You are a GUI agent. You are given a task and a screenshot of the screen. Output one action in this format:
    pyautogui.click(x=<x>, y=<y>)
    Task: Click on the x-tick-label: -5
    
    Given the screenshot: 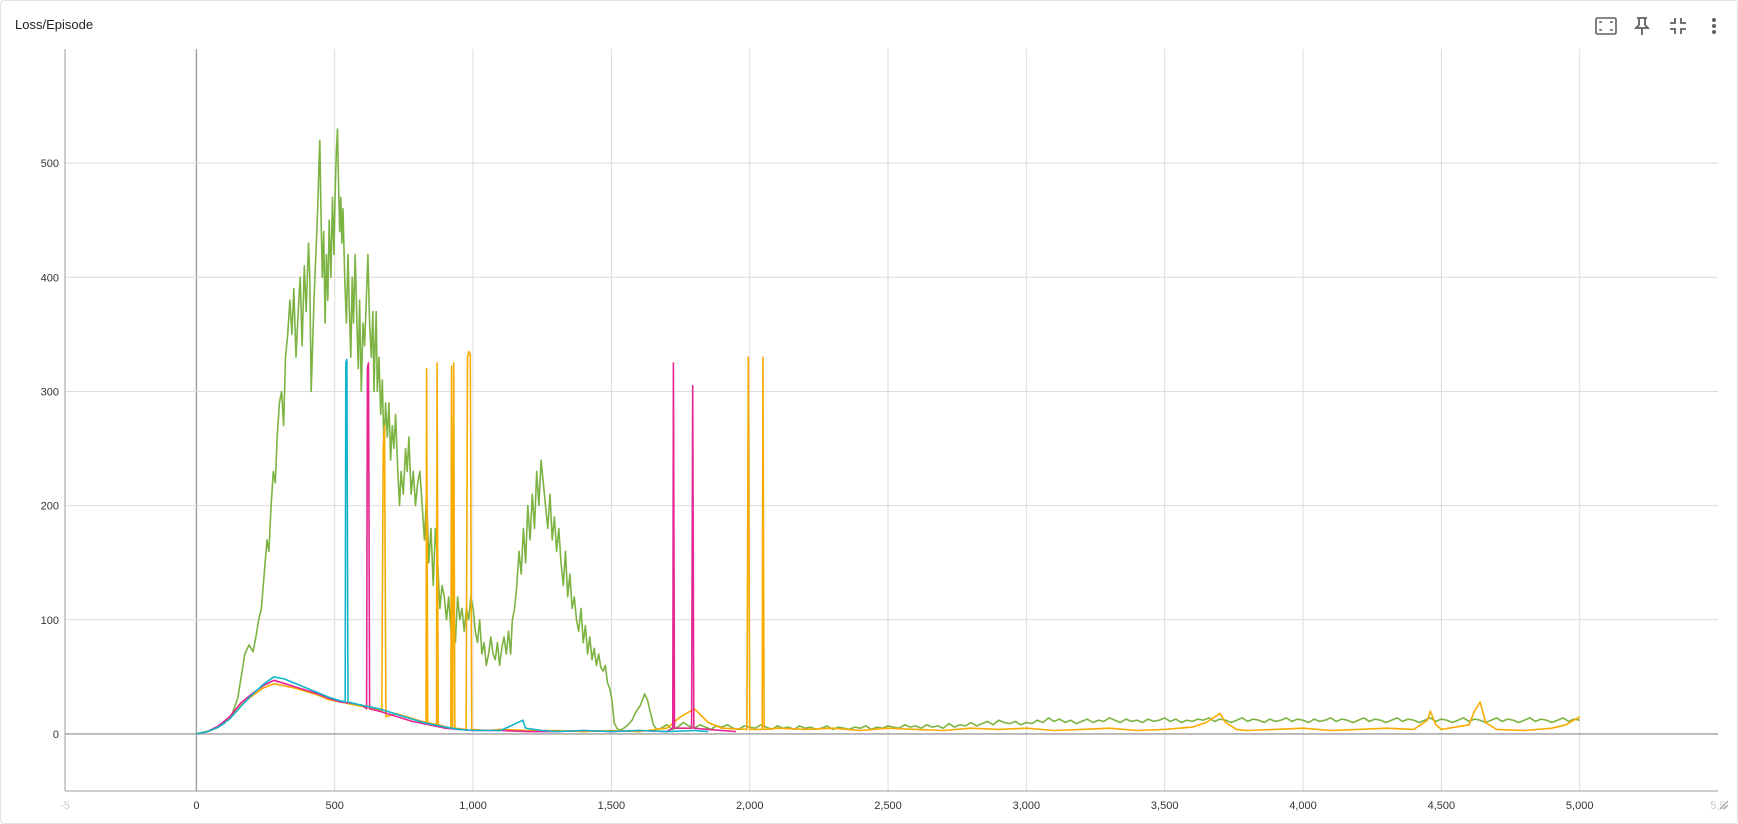 What is the action you would take?
    pyautogui.click(x=65, y=806)
    